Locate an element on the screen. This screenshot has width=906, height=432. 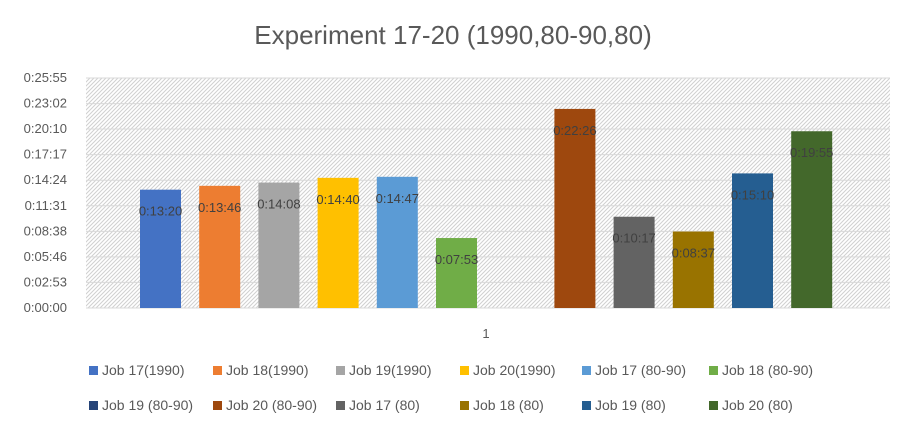
legend-item: Job 17(1990) is located at coordinates (137, 370).